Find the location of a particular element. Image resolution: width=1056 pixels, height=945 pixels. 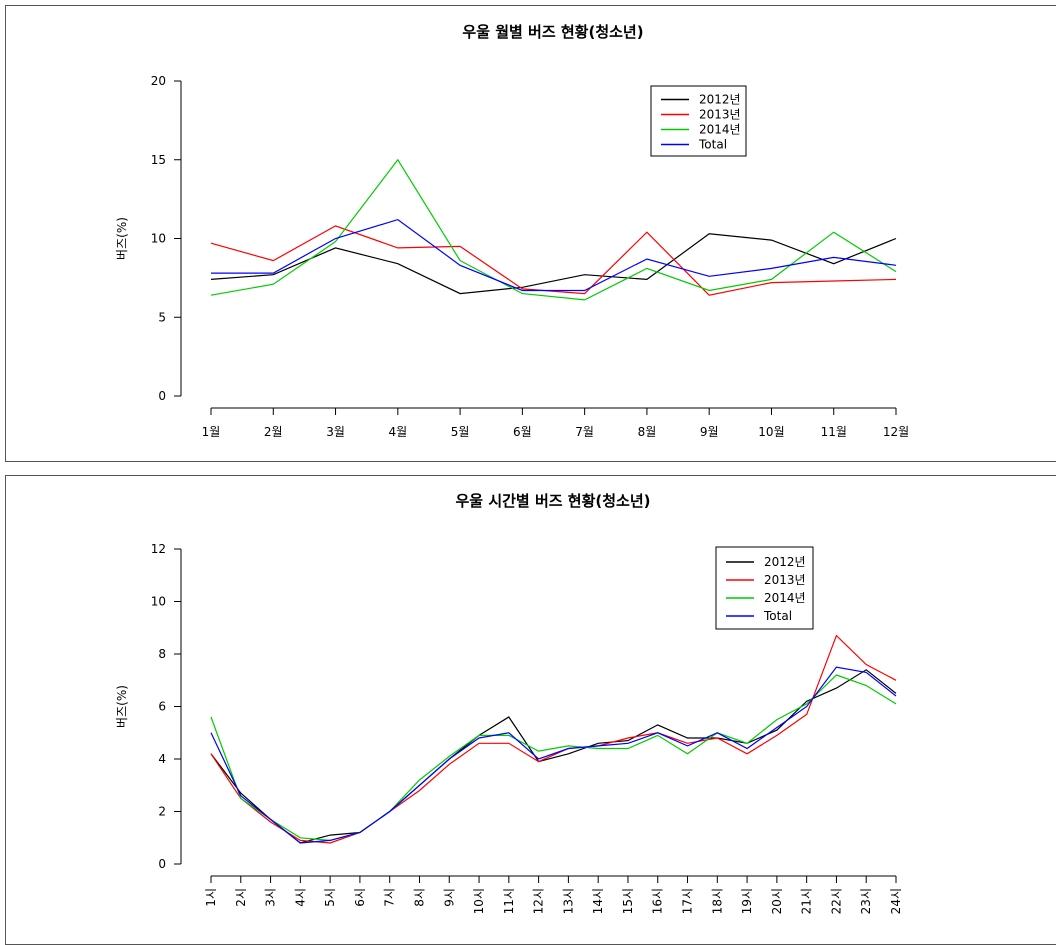

x-tick-label: 20시 is located at coordinates (777, 901).